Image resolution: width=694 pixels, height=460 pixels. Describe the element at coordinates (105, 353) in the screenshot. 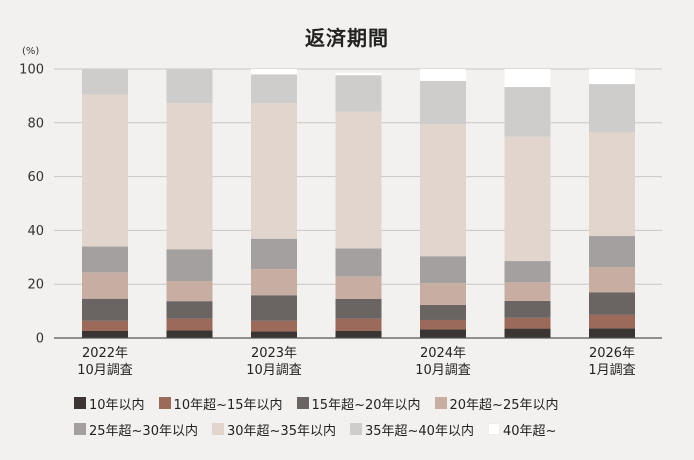

I see `x-tick-label: 2022年` at that location.